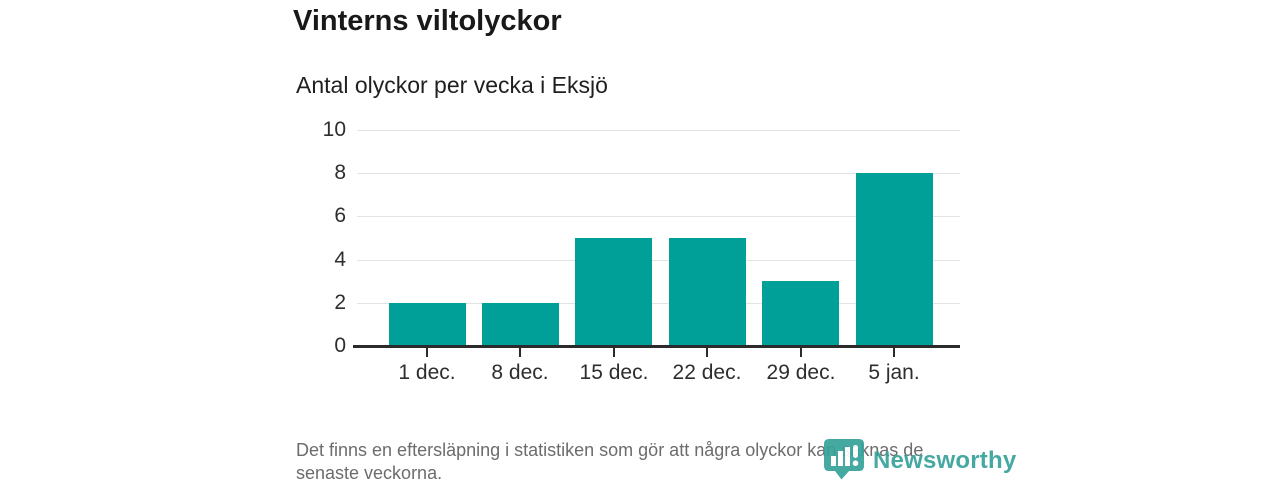  I want to click on y-axis-tick-label: 6, so click(340, 215).